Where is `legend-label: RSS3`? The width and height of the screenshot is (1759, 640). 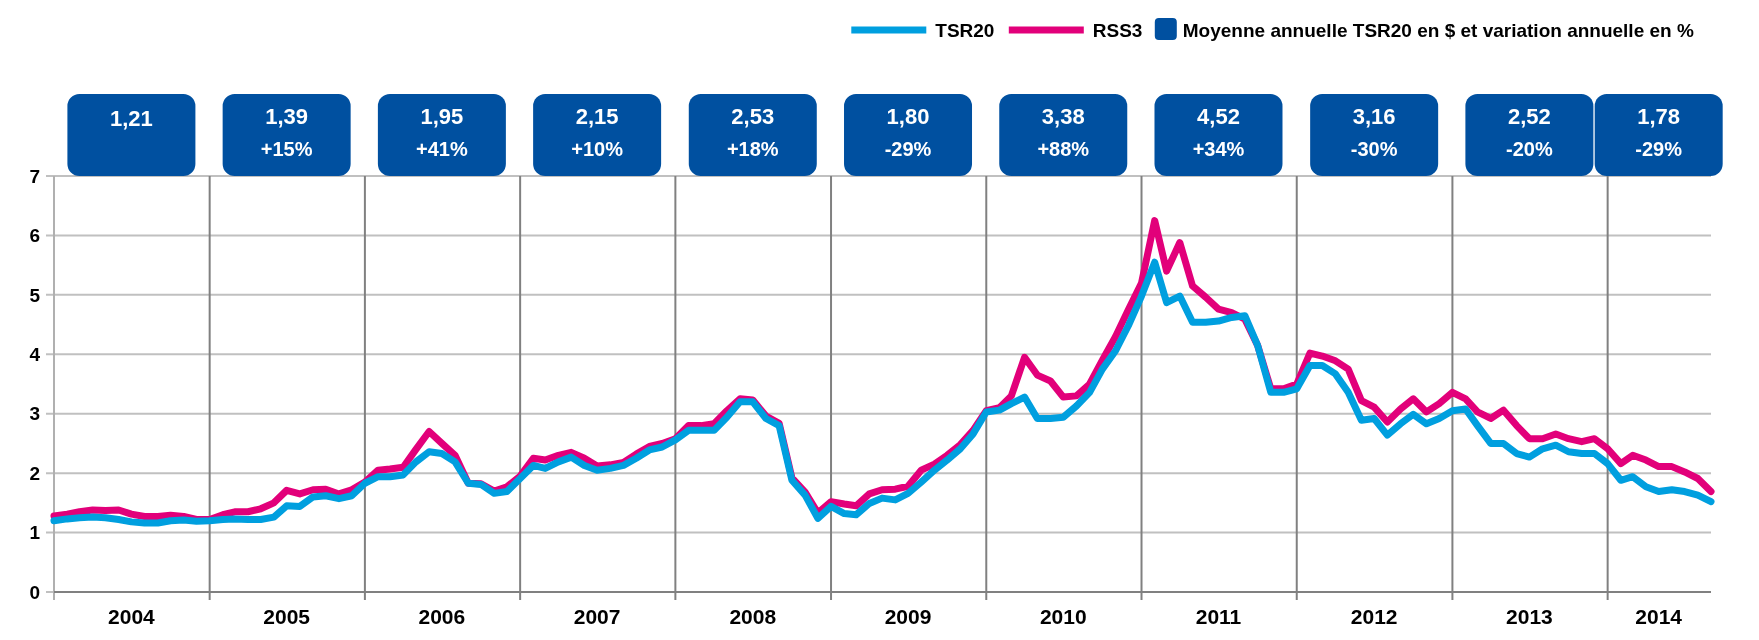 legend-label: RSS3 is located at coordinates (1117, 30).